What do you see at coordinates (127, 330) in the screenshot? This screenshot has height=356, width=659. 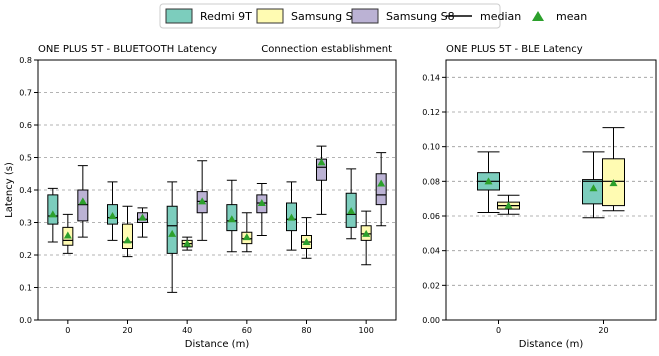 I see `bluetooth-x-tick-label: 20` at bounding box center [127, 330].